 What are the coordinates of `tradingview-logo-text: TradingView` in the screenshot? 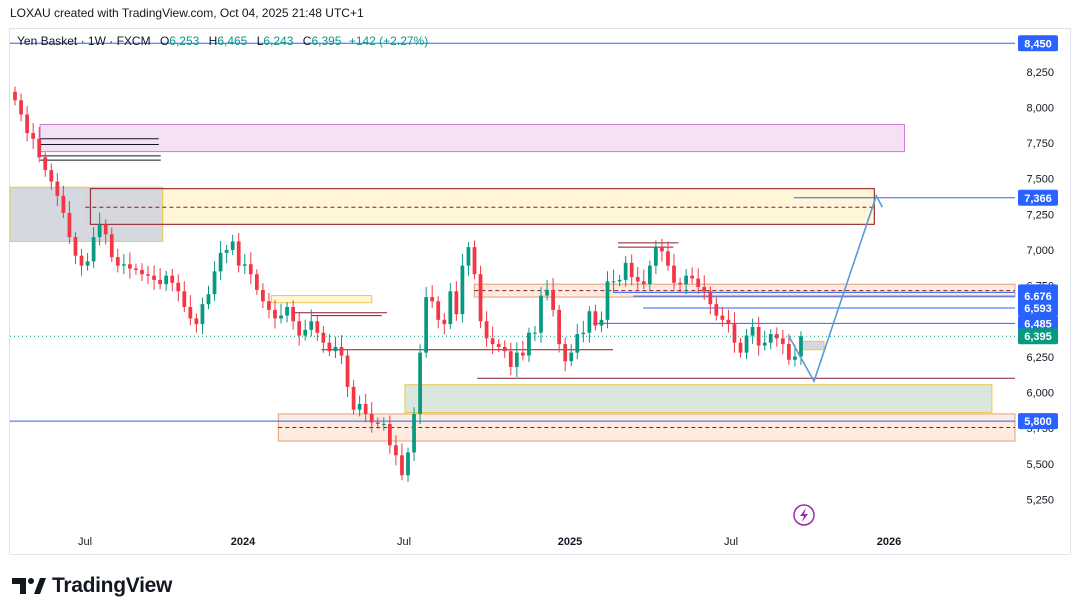 It's located at (112, 585).